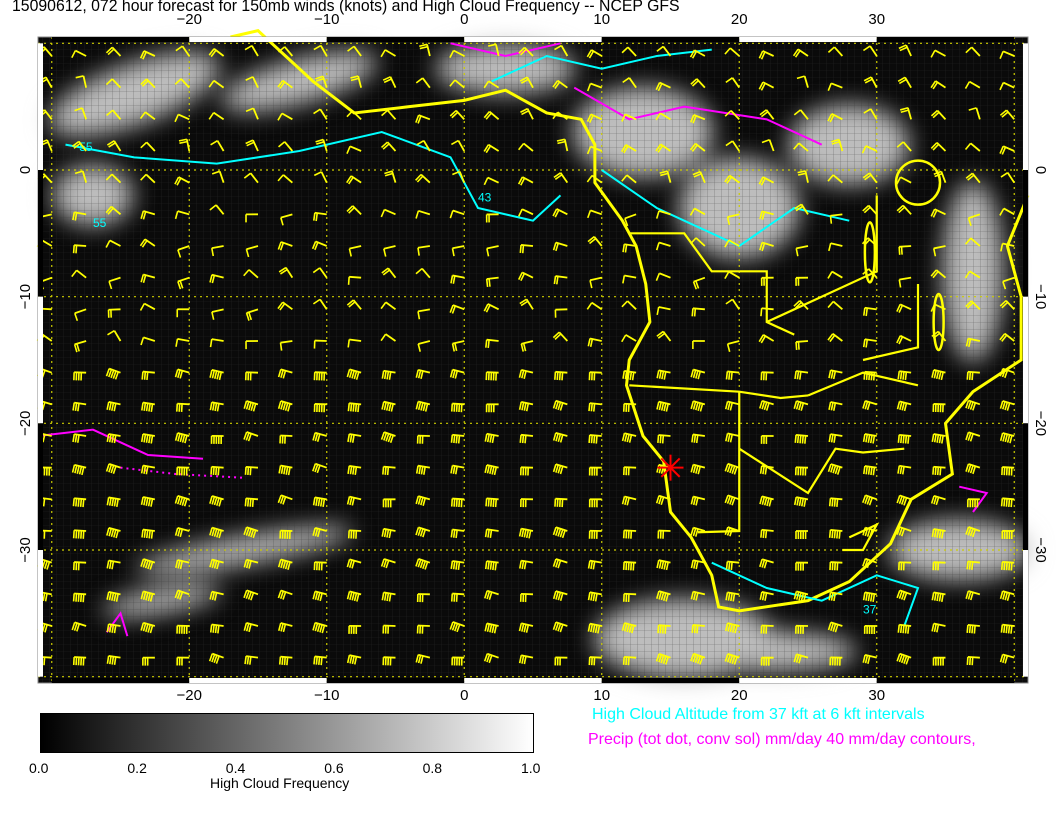 The image size is (1056, 816). I want to click on lon-tick-label: −20, so click(189, 693).